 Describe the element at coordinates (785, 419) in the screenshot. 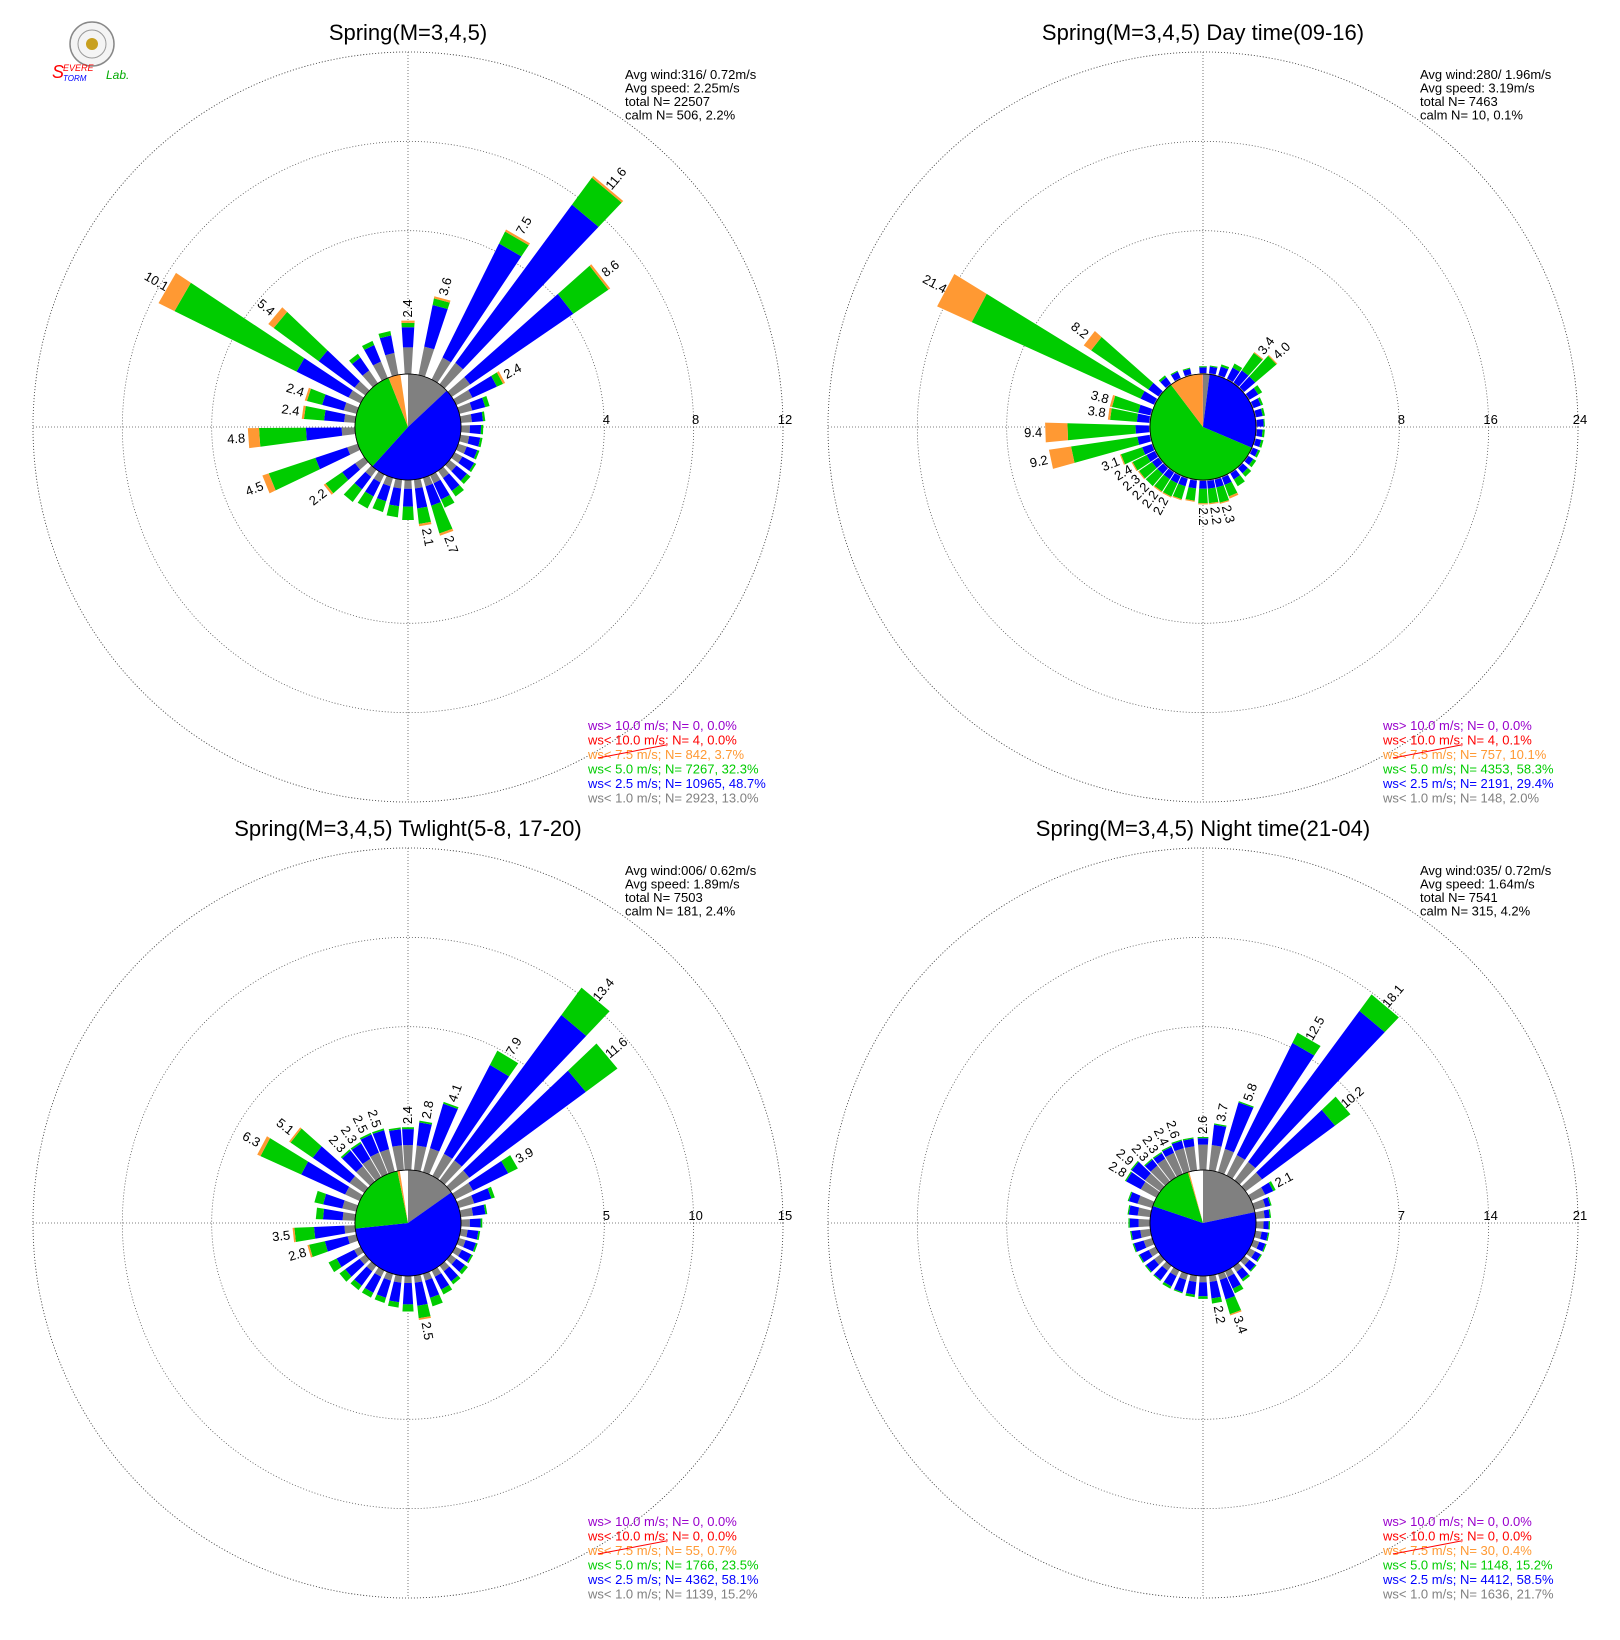

I see `ring-label: 12` at that location.